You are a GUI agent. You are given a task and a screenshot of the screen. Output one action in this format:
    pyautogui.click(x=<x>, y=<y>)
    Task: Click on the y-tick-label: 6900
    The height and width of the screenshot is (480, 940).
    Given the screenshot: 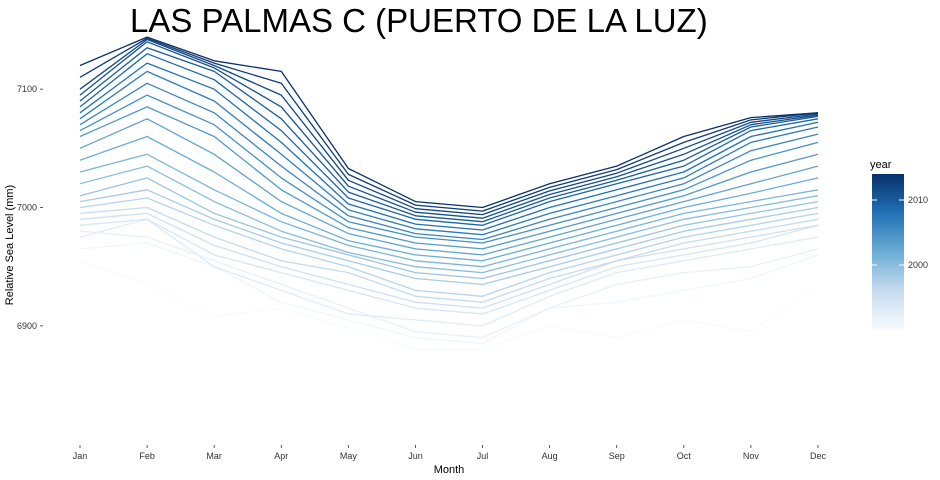 What is the action you would take?
    pyautogui.click(x=27, y=326)
    